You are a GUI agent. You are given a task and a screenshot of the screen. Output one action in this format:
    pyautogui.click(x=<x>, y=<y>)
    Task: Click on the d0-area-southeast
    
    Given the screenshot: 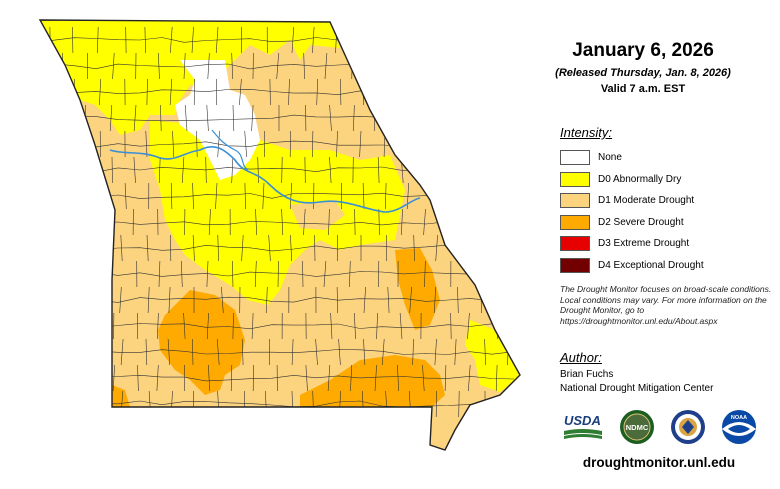 What is the action you would take?
    pyautogui.click(x=492, y=356)
    